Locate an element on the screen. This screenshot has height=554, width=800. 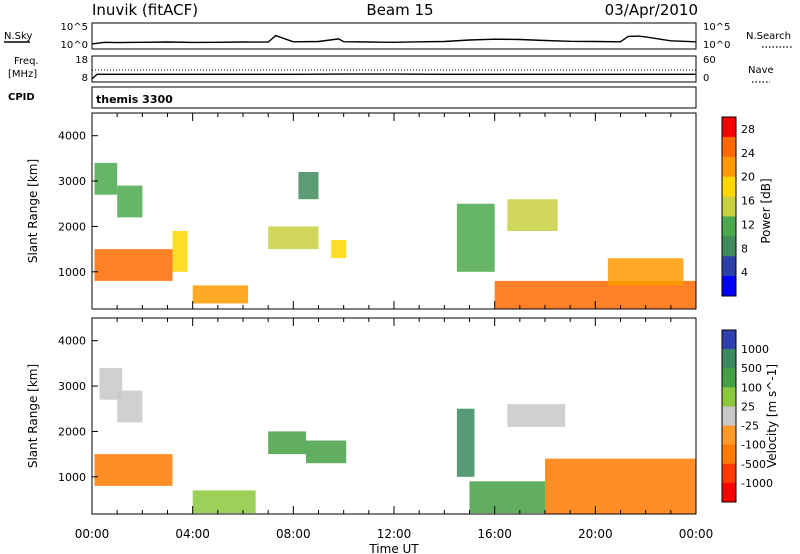
freq-frame is located at coordinates (394, 69).